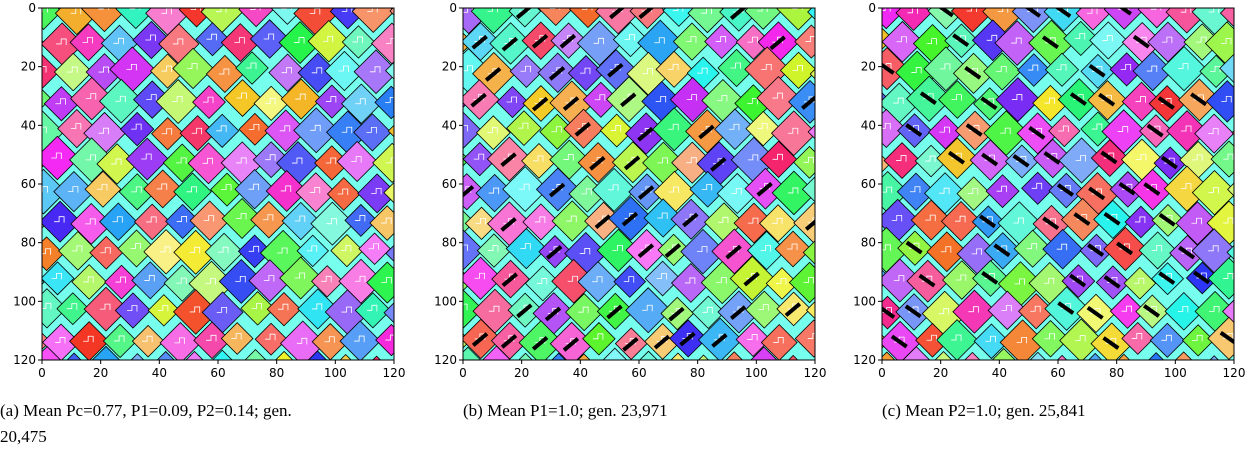 The width and height of the screenshot is (1256, 460). I want to click on caption: (c) Mean P2=1.0; gen. 25,841, so click(984, 410).